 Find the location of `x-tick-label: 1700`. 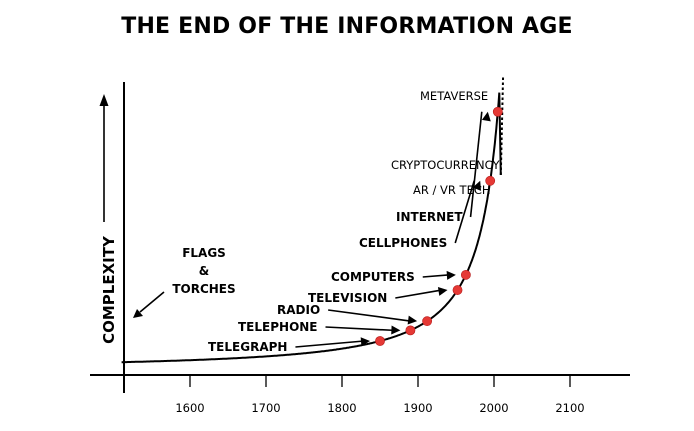

x-tick-label: 1700 is located at coordinates (265, 408).